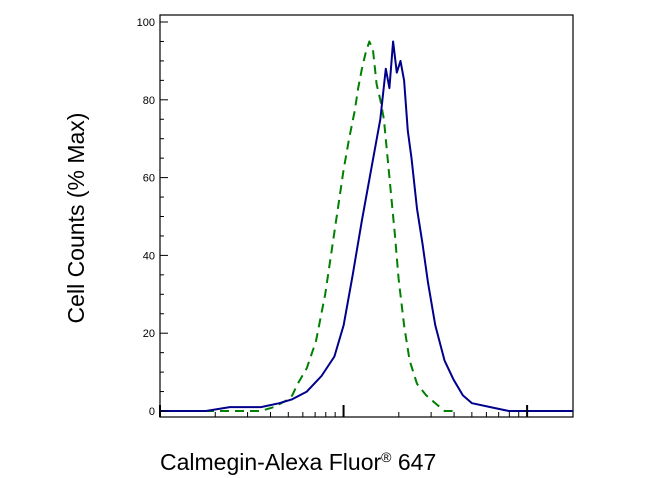 The width and height of the screenshot is (650, 478). Describe the element at coordinates (152, 217) in the screenshot. I see `y-ticks: 0 20 40 60 80 100` at that location.